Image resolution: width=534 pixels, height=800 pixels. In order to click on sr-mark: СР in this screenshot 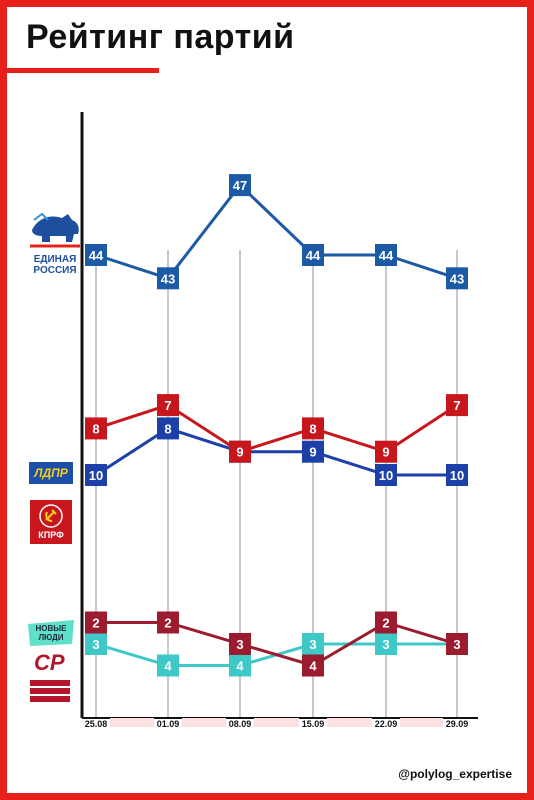, I will do `click(49, 662)`.